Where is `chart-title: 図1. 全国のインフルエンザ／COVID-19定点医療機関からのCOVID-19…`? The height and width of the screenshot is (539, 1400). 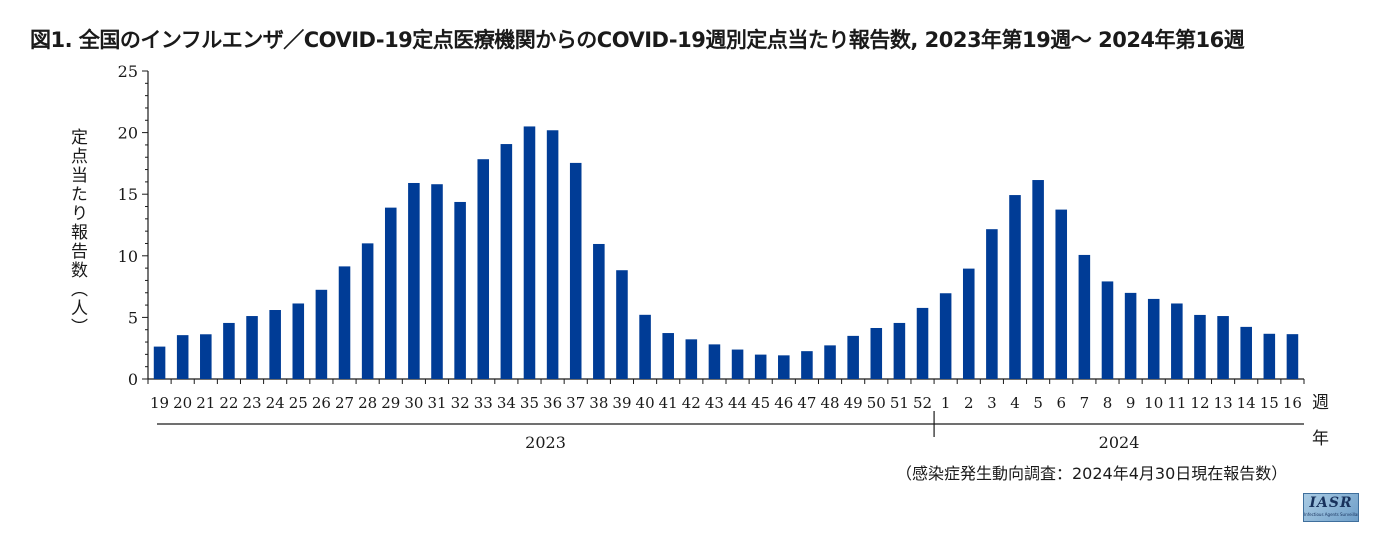 chart-title: 図1. 全国のインフルエンザ／COVID-19定点医療機関からのCOVID-19… is located at coordinates (637, 40).